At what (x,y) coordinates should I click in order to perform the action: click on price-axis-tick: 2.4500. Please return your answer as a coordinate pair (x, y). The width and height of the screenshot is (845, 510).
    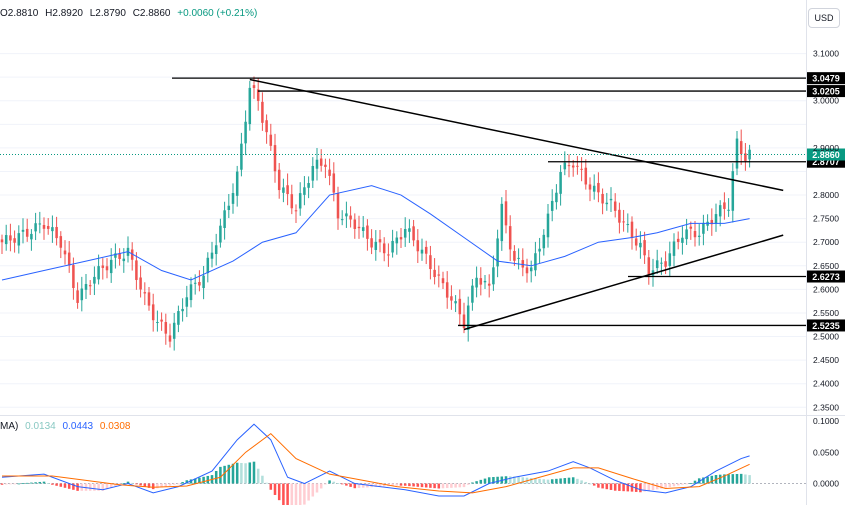
    Looking at the image, I should click on (826, 360).